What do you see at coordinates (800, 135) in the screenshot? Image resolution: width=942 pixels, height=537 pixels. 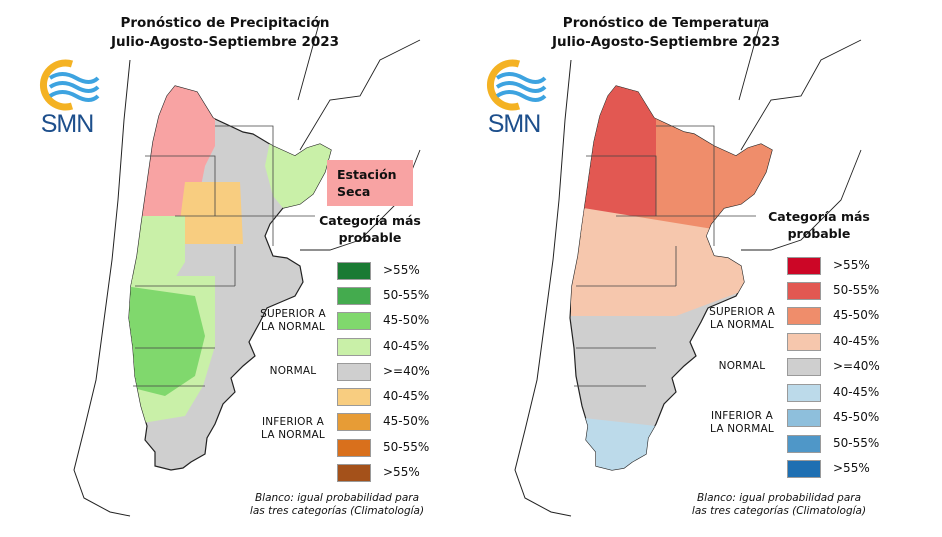 I see `uruguay-brazil-outline` at bounding box center [800, 135].